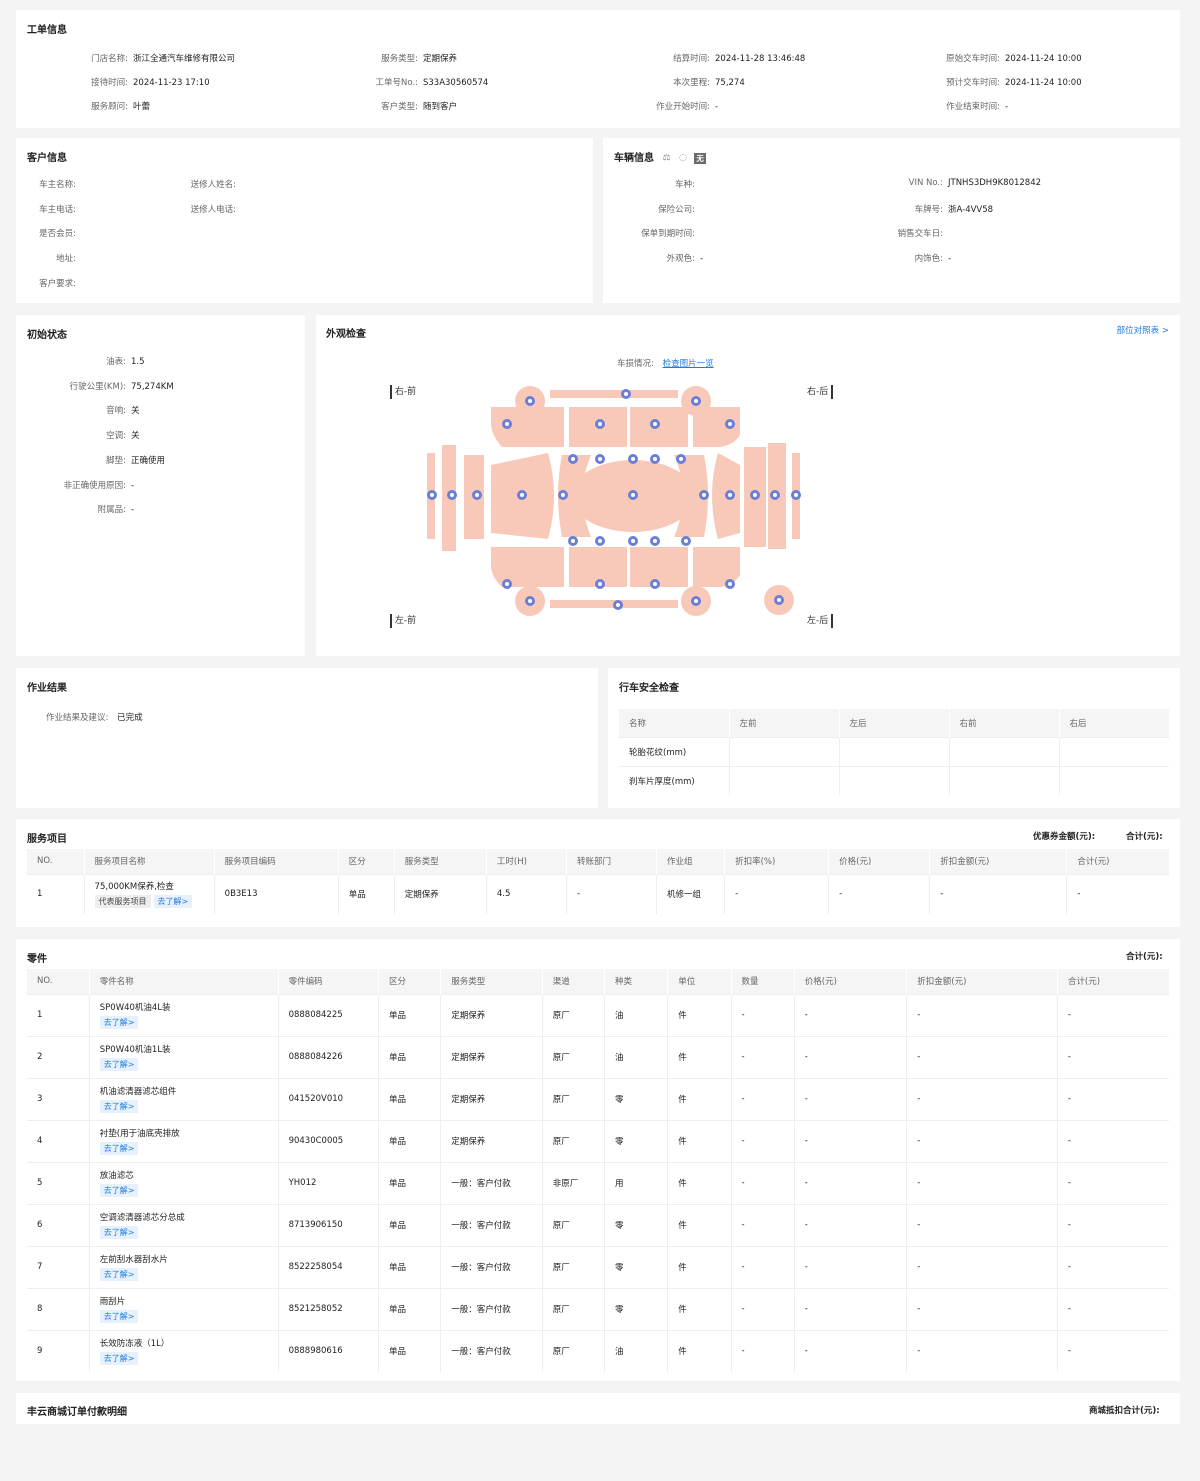 The width and height of the screenshot is (1200, 1481). What do you see at coordinates (763, 1224) in the screenshot?
I see `parts-cell-qty: -` at bounding box center [763, 1224].